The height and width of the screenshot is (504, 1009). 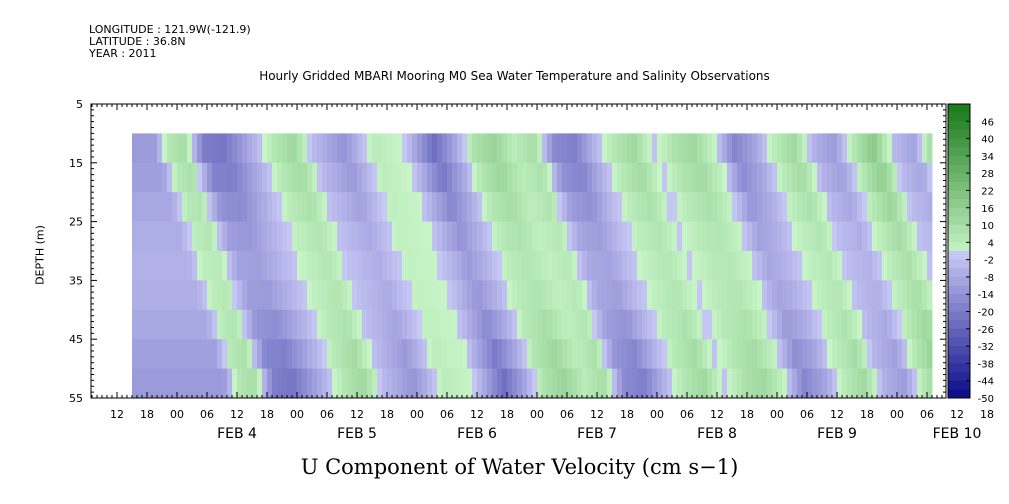 I want to click on longitude-label: LONGITUDE : 121.9W(-121.9), so click(x=170, y=29).